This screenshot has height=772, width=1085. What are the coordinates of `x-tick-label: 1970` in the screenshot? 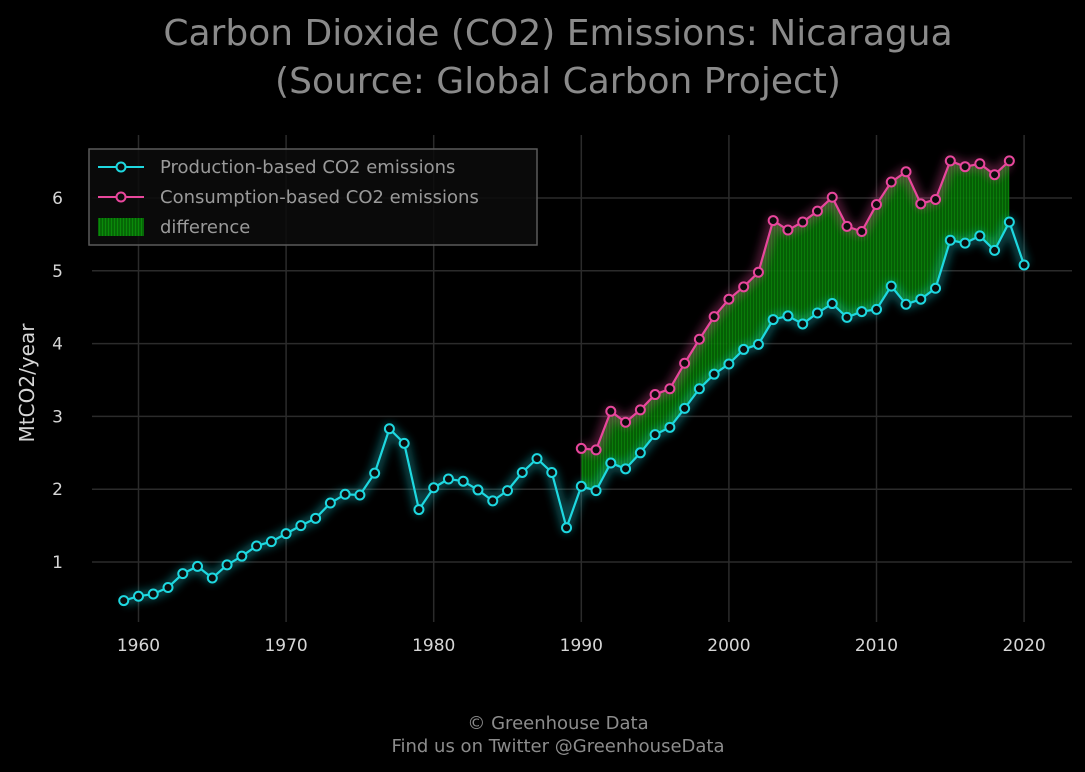 It's located at (285, 646).